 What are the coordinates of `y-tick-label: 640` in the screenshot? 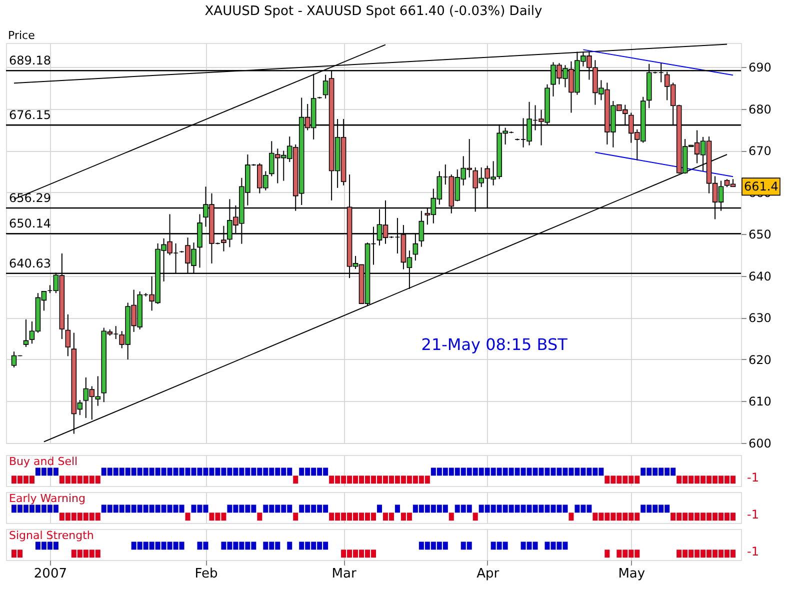 It's located at (760, 276).